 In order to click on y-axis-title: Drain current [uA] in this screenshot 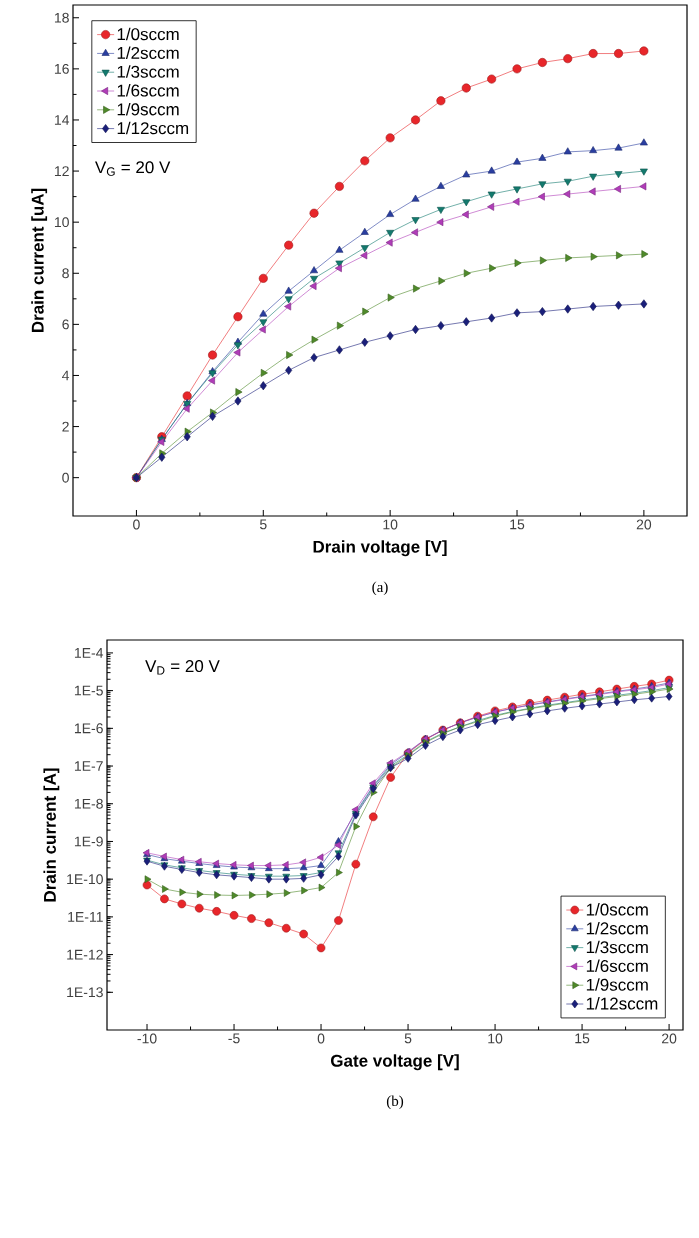, I will do `click(39, 260)`.